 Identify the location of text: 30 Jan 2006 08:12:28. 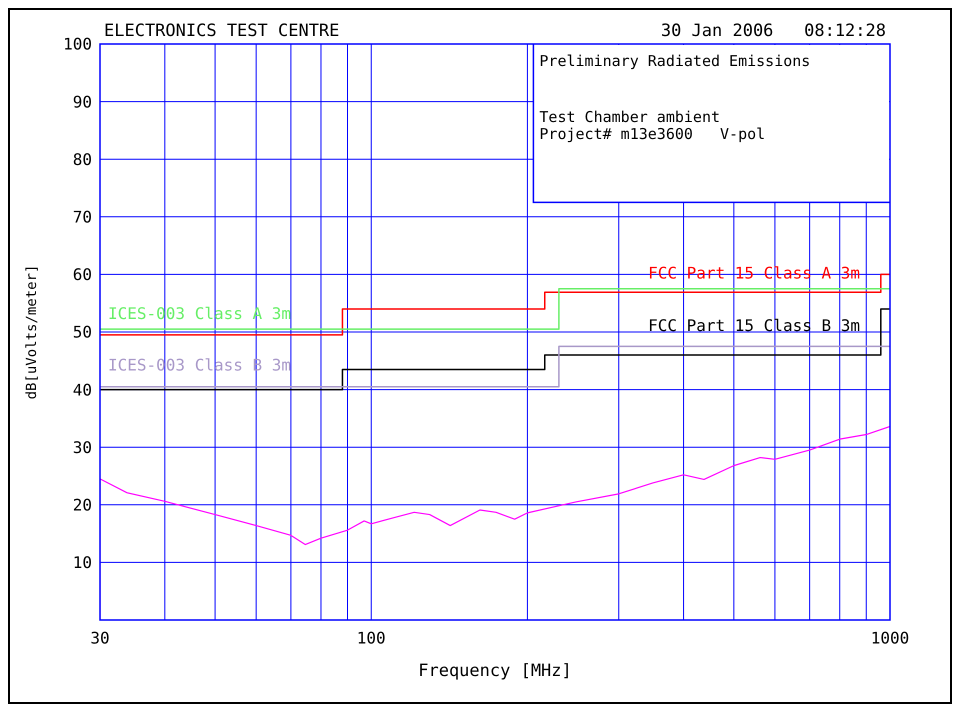
(773, 31).